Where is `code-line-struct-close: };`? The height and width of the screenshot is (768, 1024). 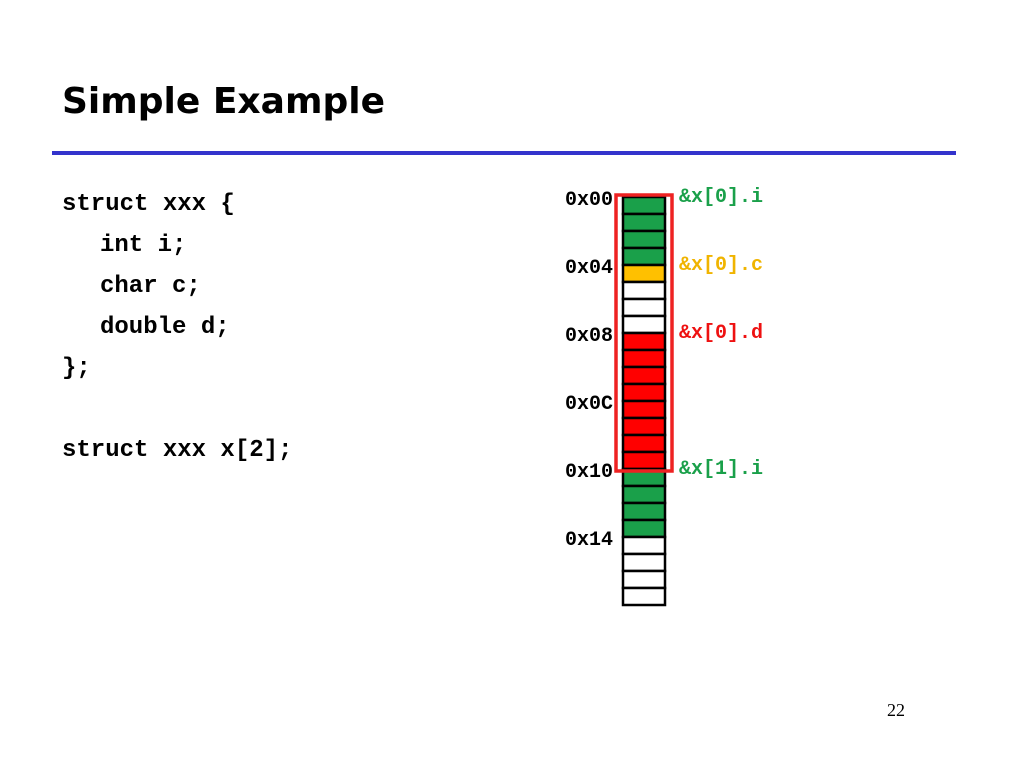
code-line-struct-close: }; is located at coordinates (76, 368).